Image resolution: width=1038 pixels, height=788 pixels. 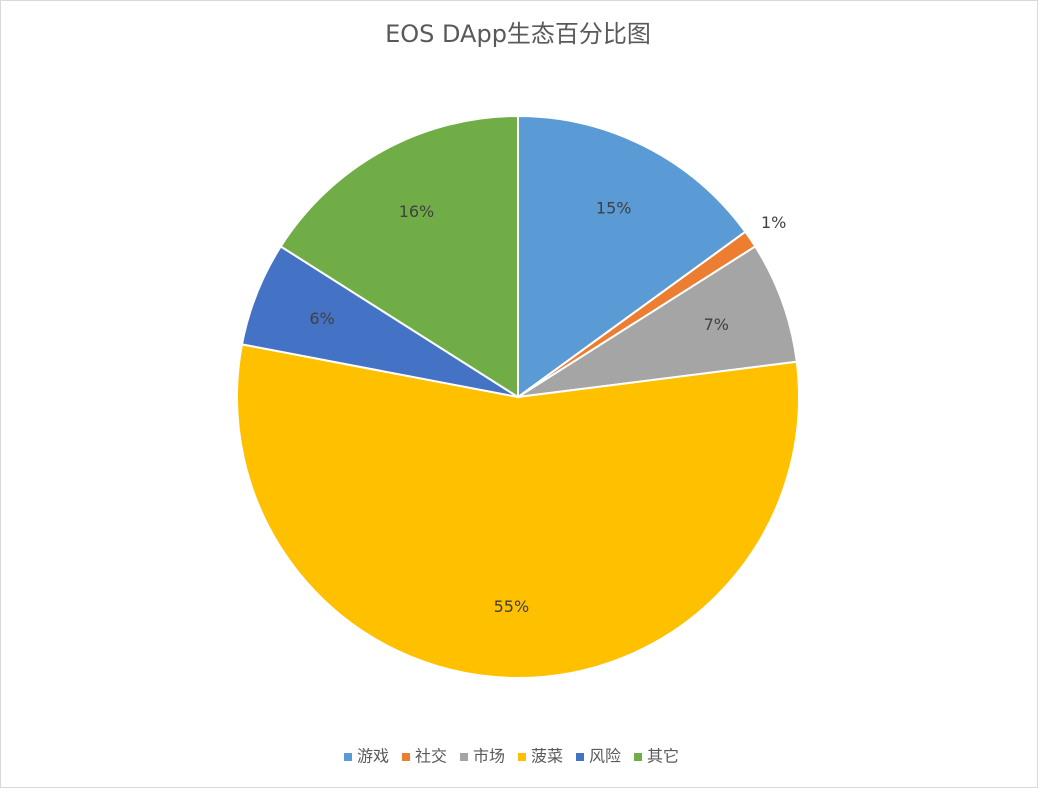 I want to click on legend-label: 其它, so click(x=663, y=756).